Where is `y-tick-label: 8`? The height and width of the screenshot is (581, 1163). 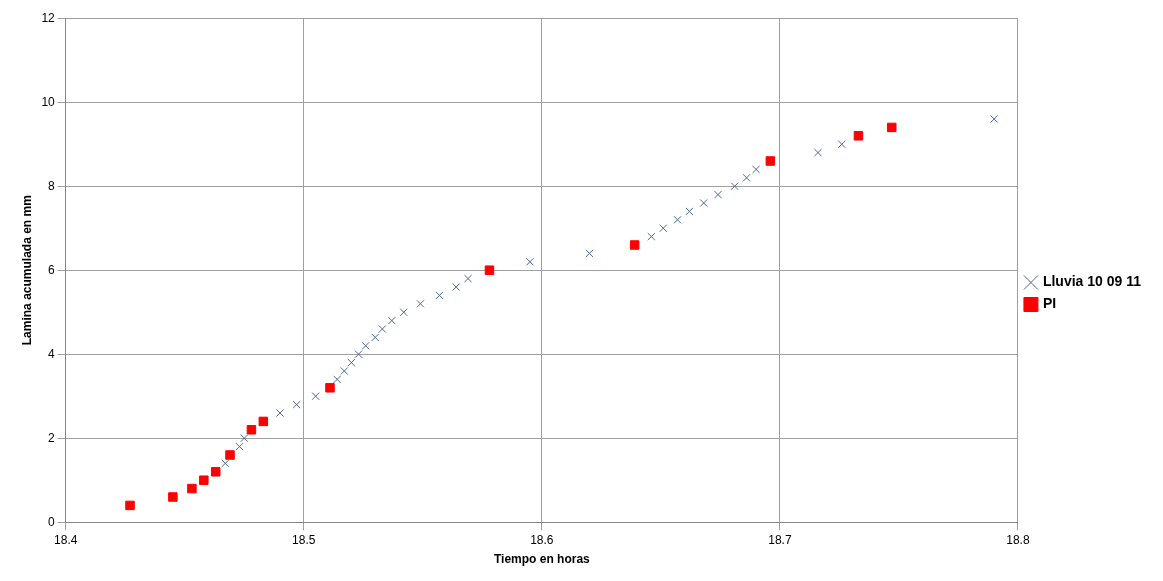 y-tick-label: 8 is located at coordinates (52, 185).